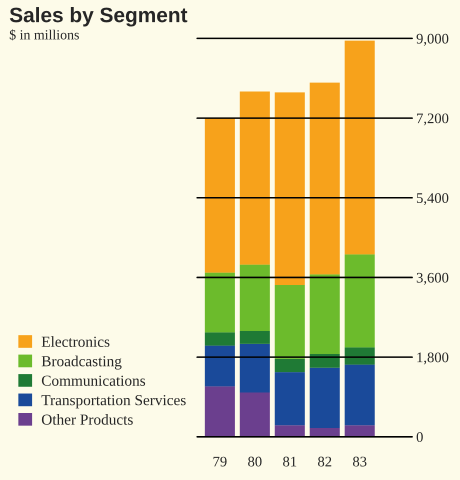  Describe the element at coordinates (99, 17) in the screenshot. I see `chart-title: Sales by Segment` at that location.